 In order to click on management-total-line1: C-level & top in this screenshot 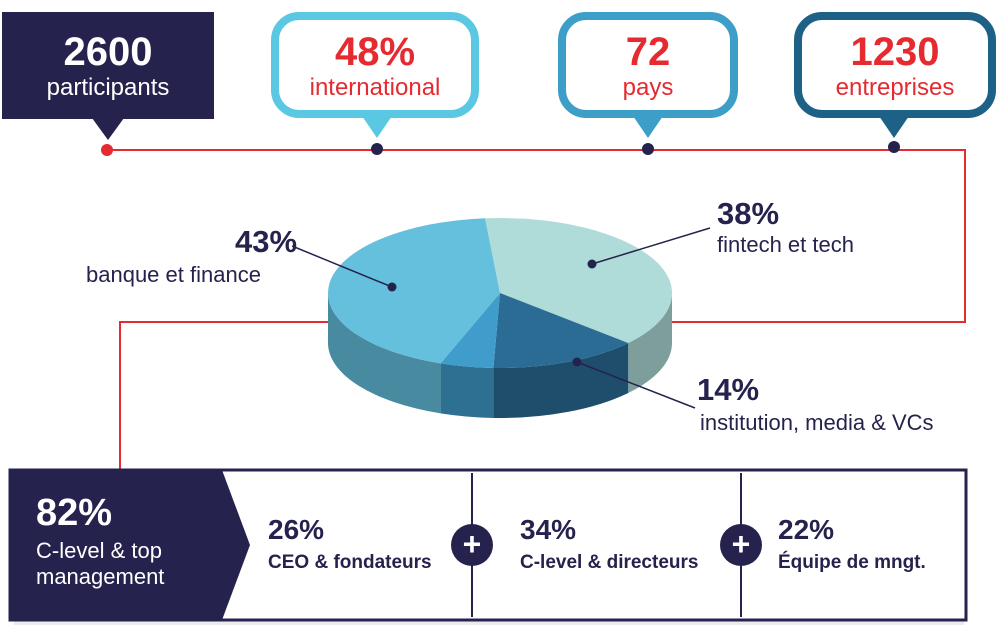, I will do `click(99, 550)`.